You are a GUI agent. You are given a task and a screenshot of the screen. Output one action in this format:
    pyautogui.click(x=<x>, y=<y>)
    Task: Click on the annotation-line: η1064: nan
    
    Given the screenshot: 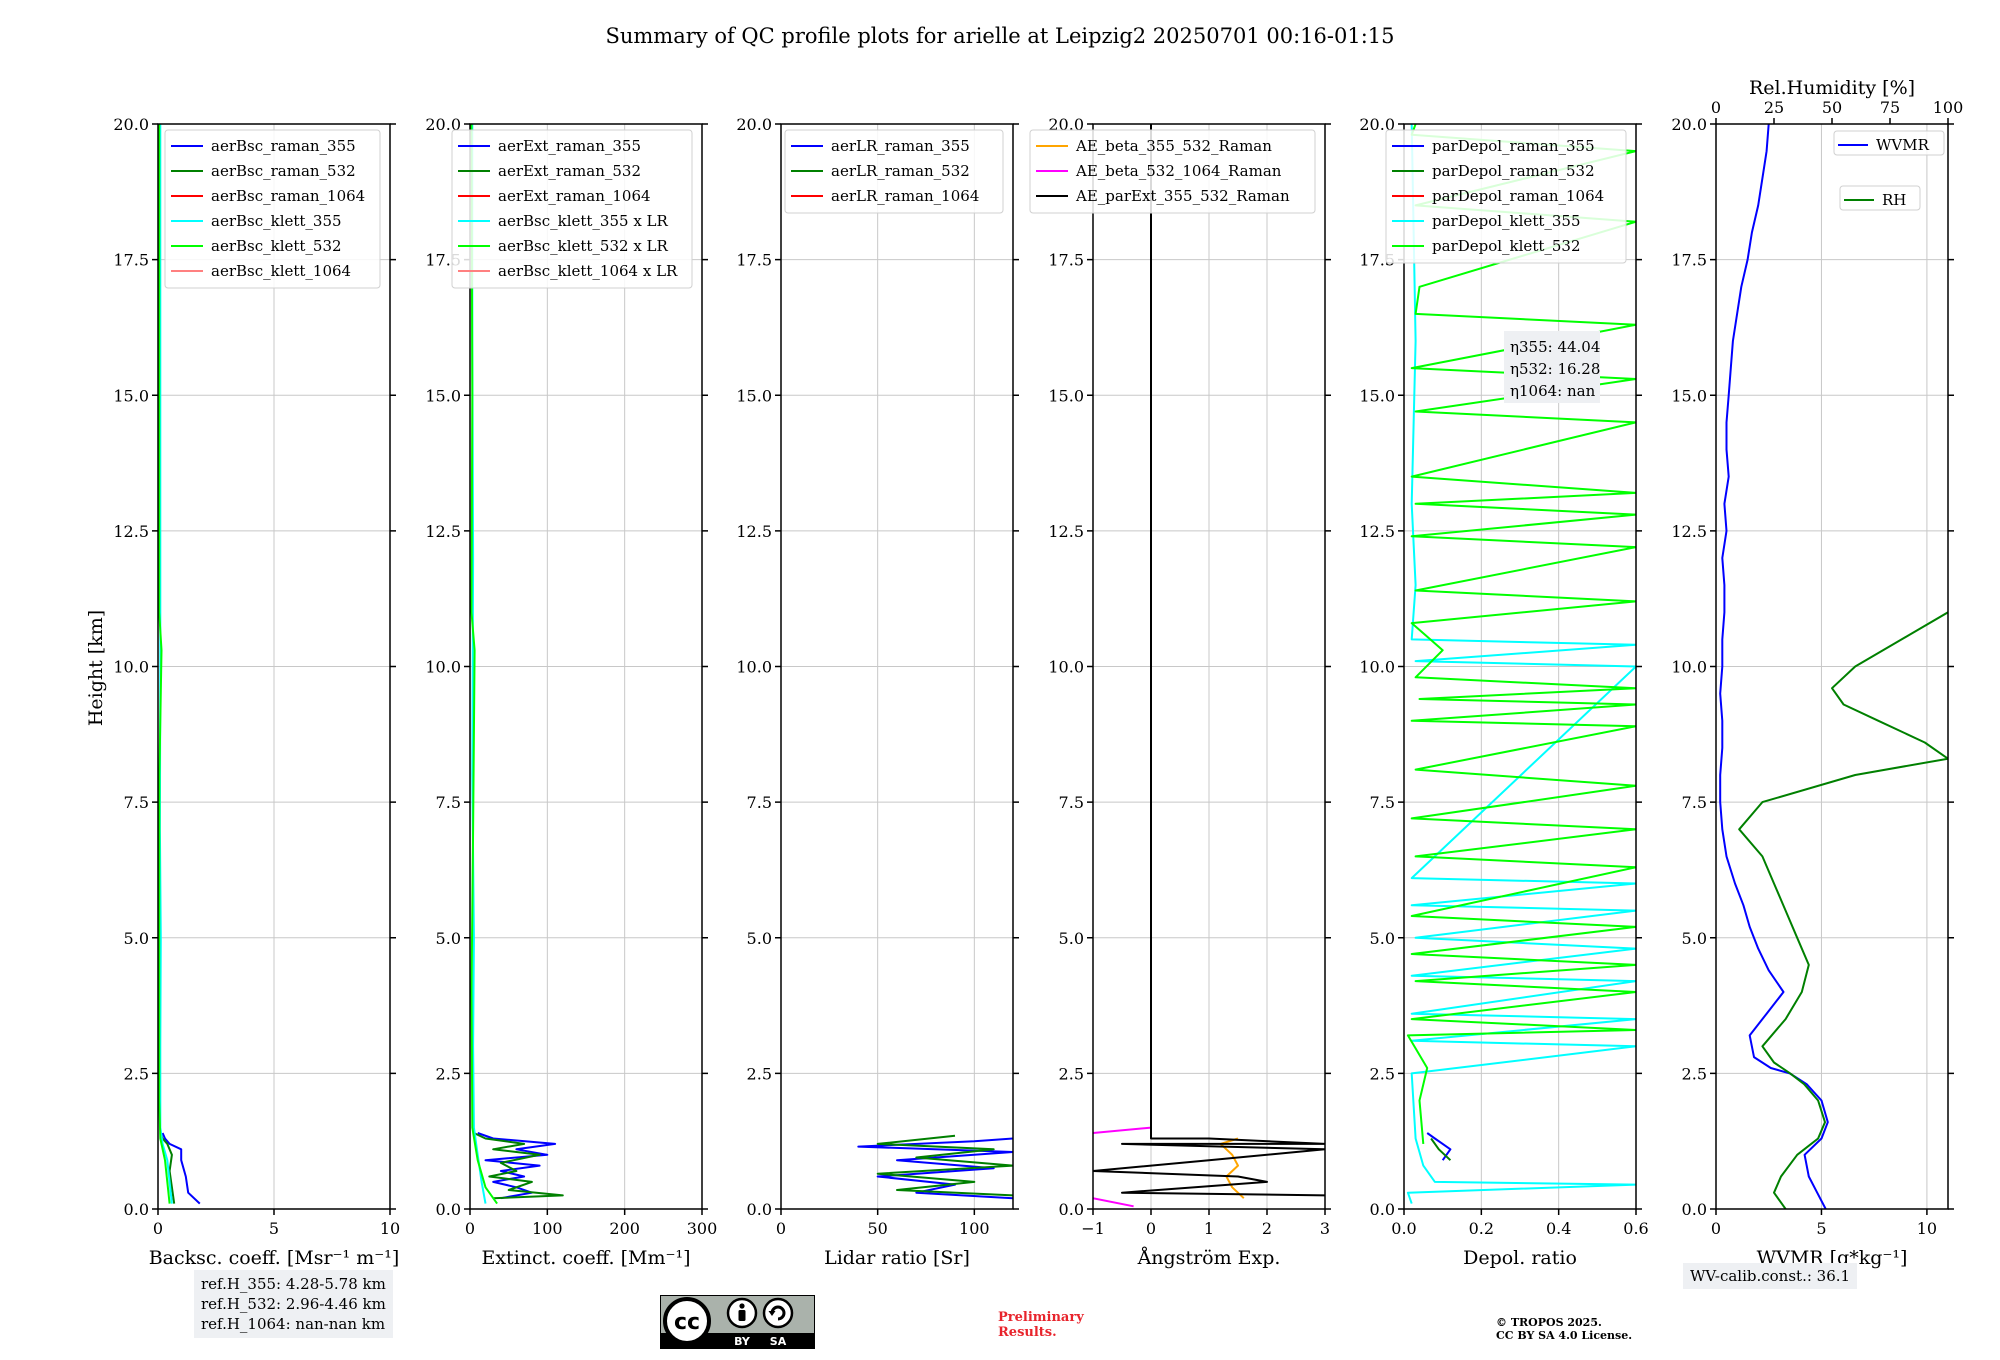 What is the action you would take?
    pyautogui.click(x=1553, y=391)
    